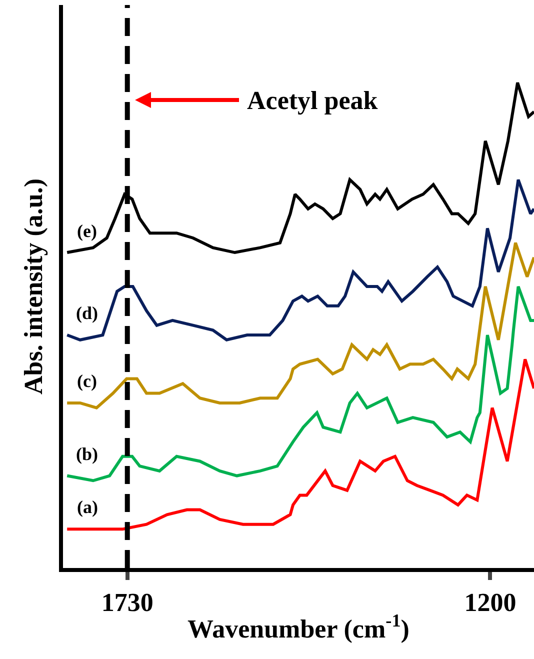  I want to click on series-label: (d), so click(87, 313).